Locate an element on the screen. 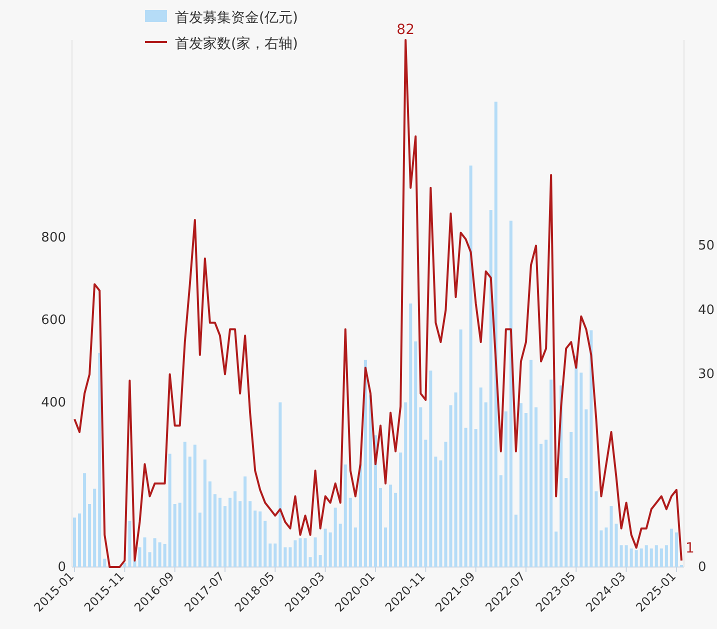 The height and width of the screenshot is (629, 717). y-tick-label: 800 is located at coordinates (53, 238).